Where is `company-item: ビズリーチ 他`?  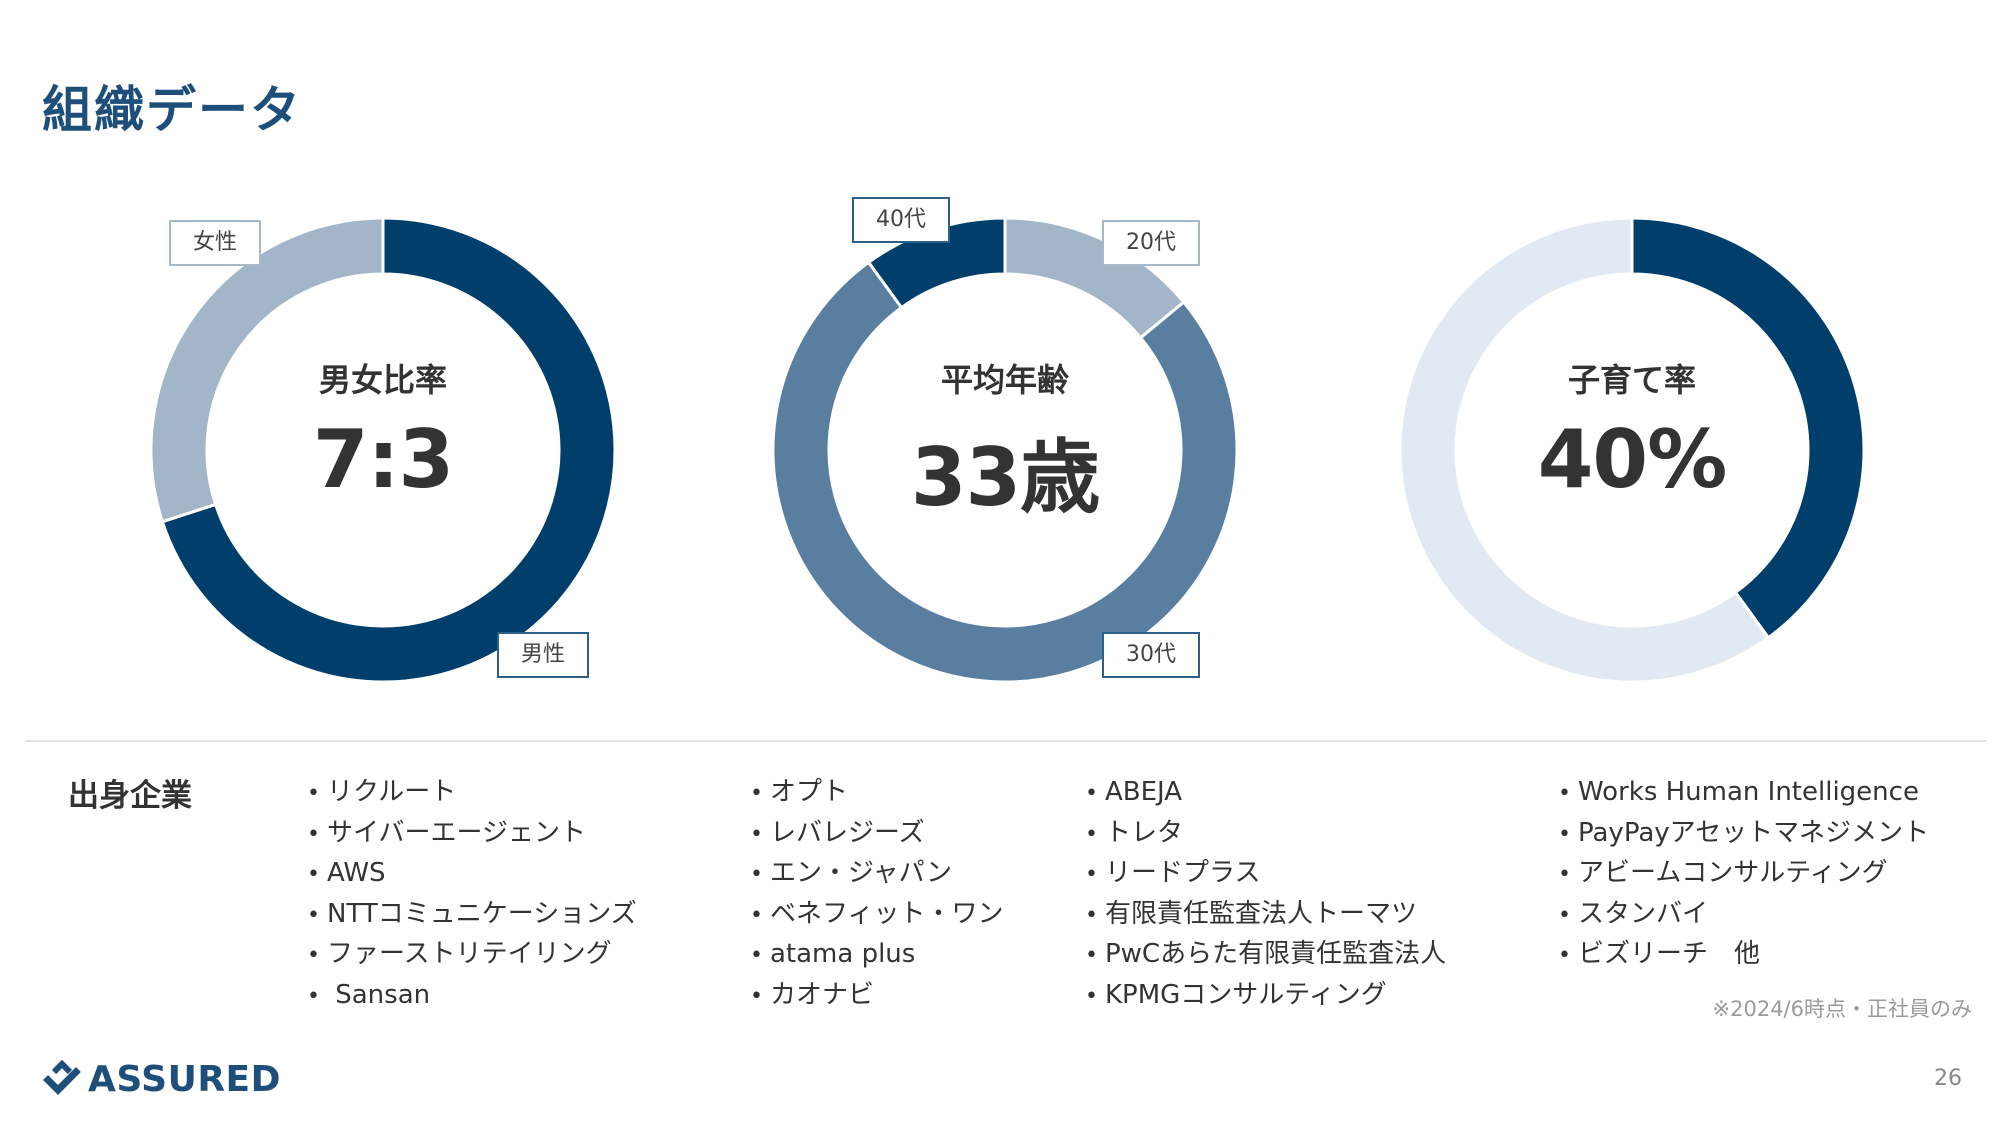 company-item: ビズリーチ 他 is located at coordinates (1743, 955).